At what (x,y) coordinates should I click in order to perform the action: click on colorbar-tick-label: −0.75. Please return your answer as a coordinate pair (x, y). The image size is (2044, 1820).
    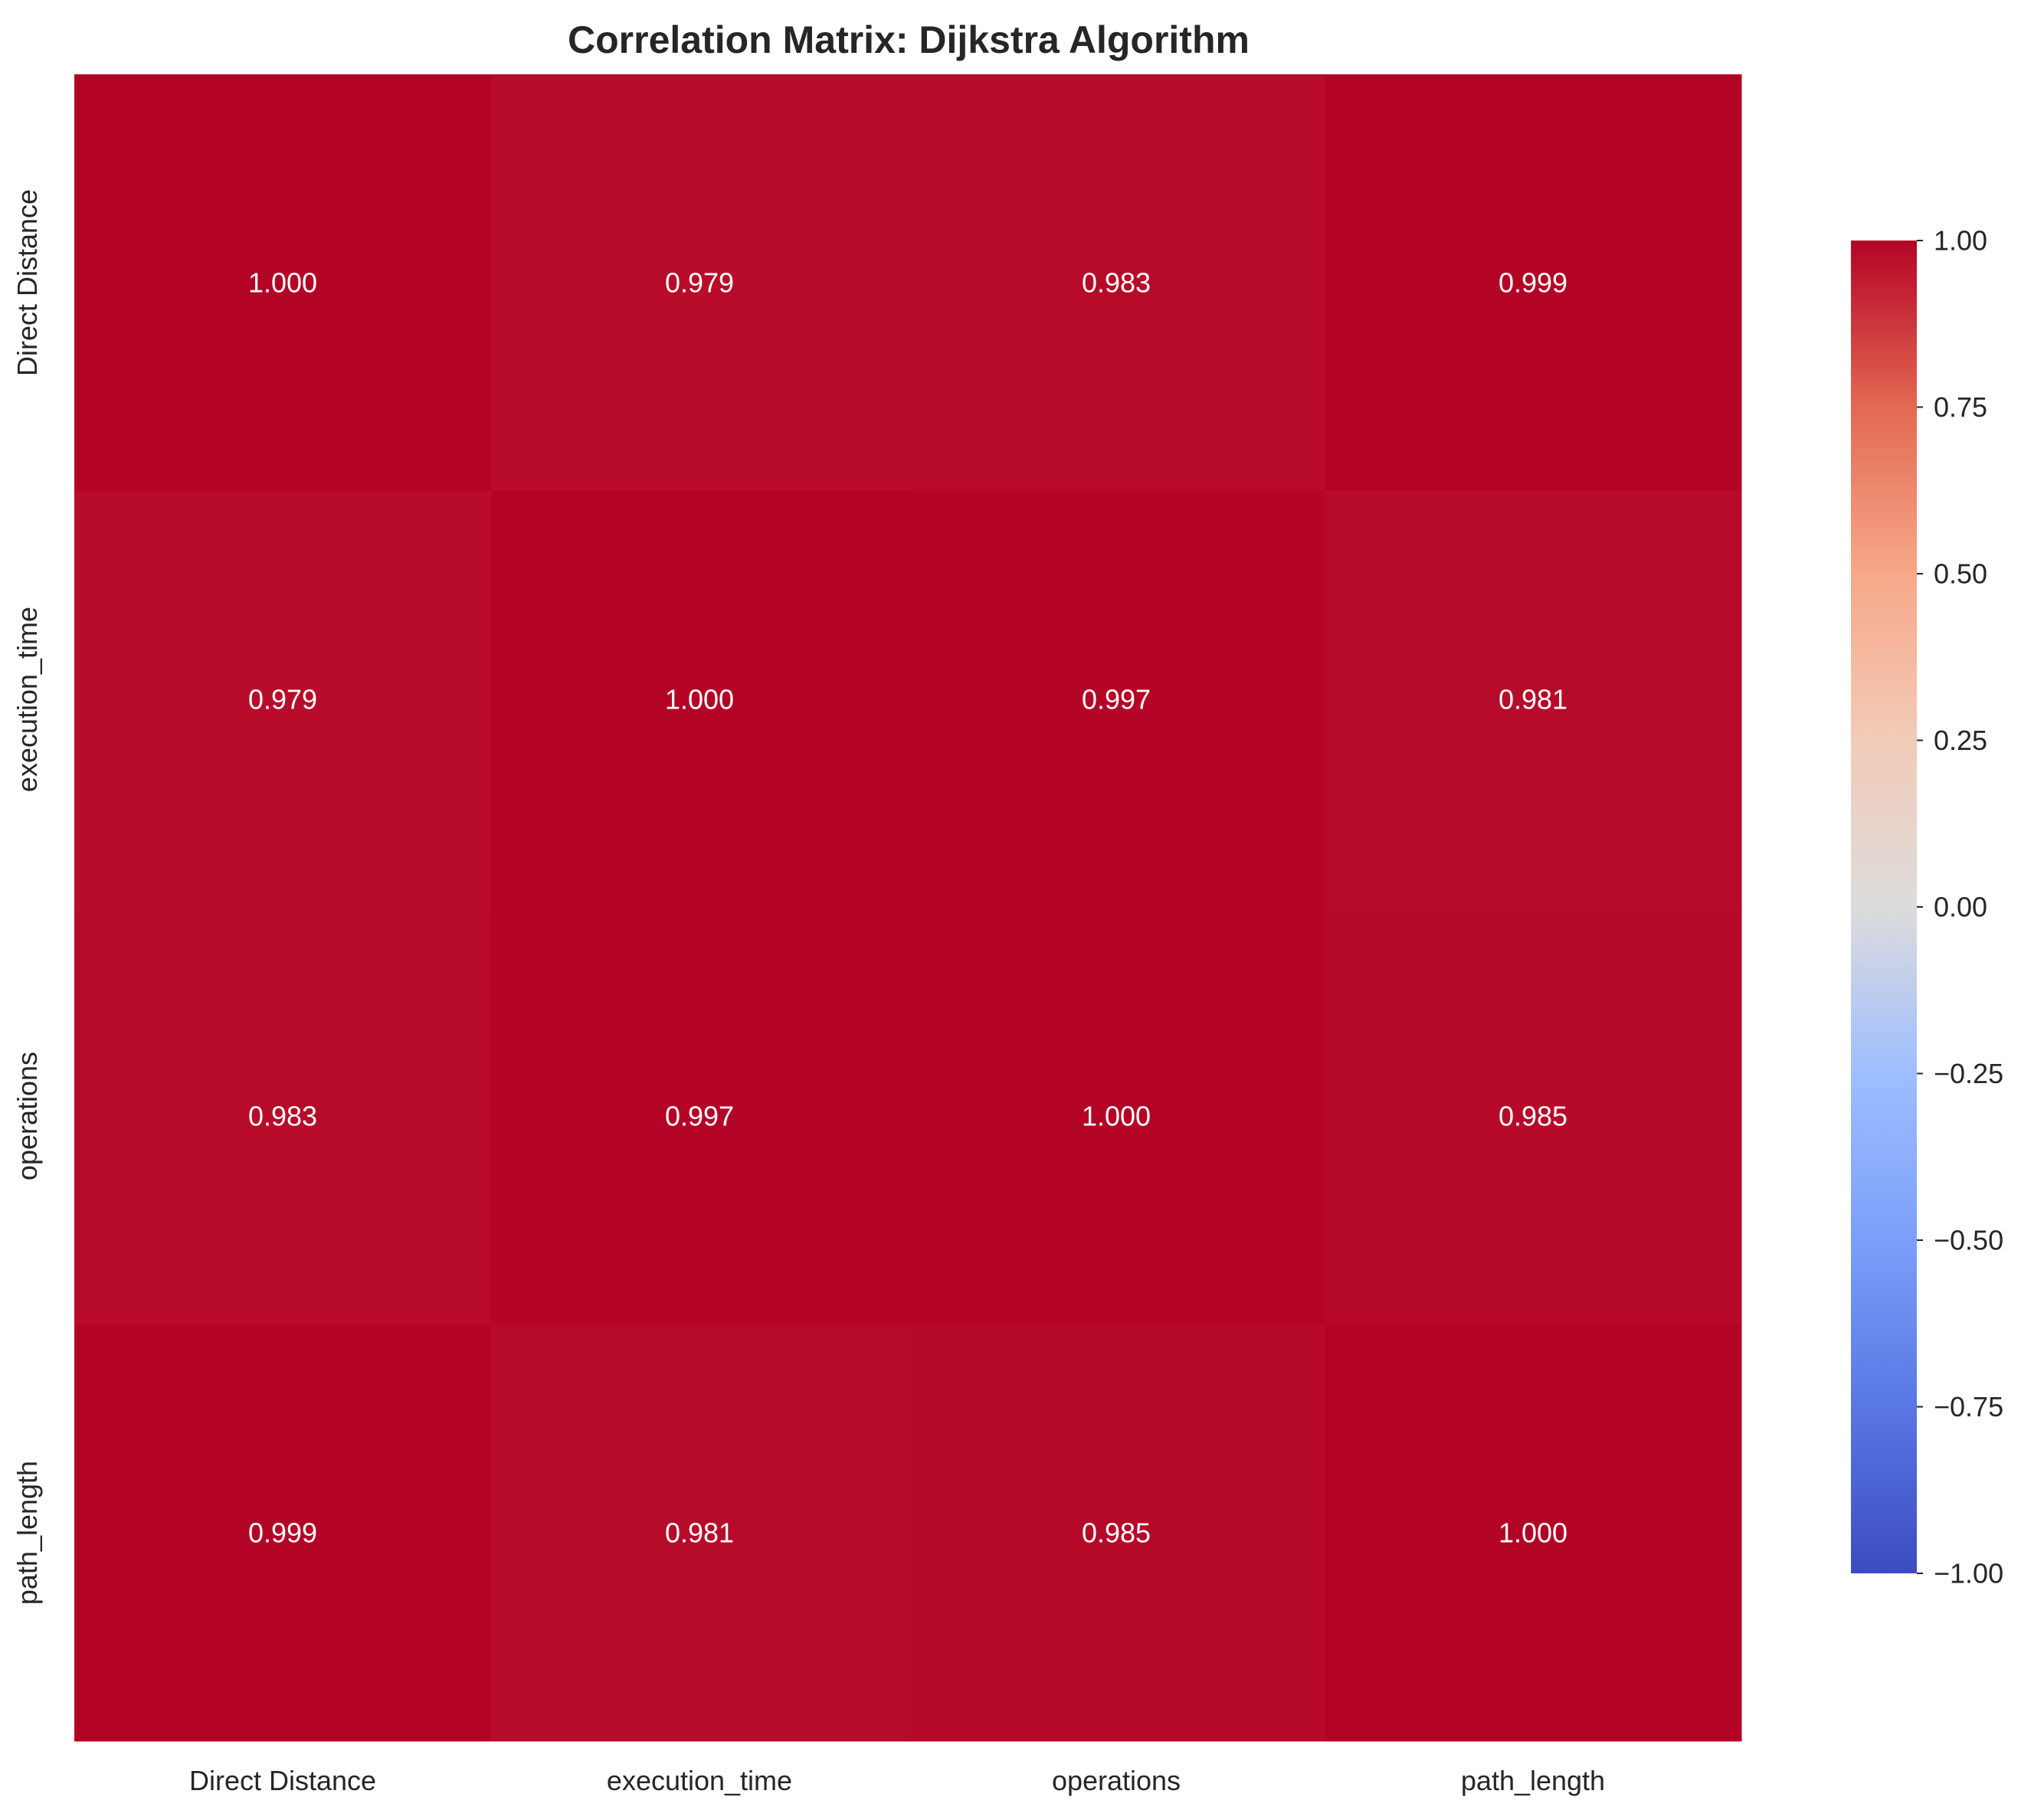
    Looking at the image, I should click on (1968, 1407).